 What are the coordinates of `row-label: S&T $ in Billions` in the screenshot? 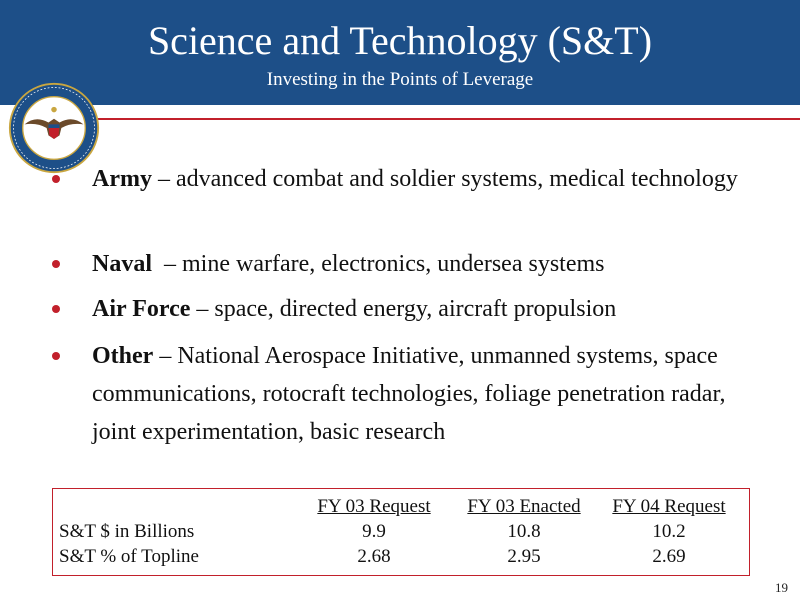 It's located at (127, 531).